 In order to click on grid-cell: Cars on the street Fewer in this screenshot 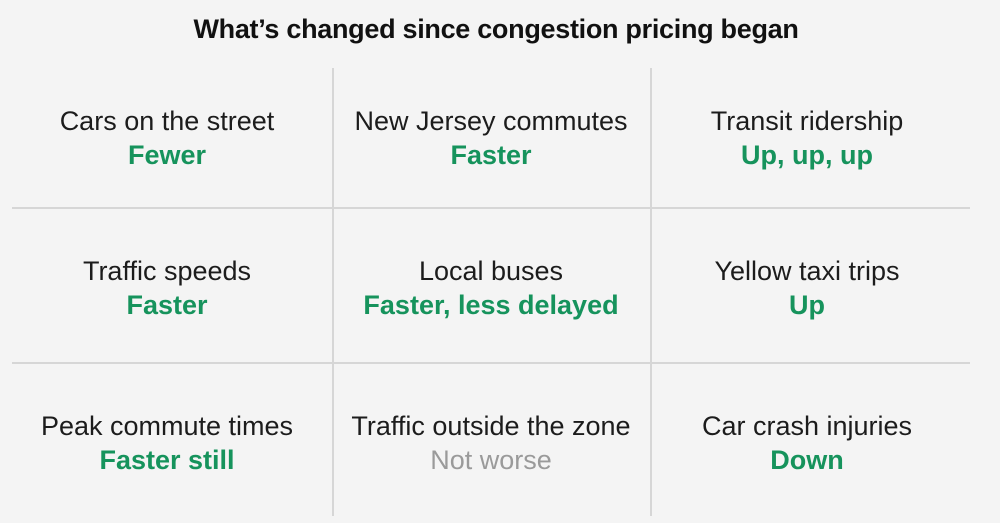, I will do `click(167, 138)`.